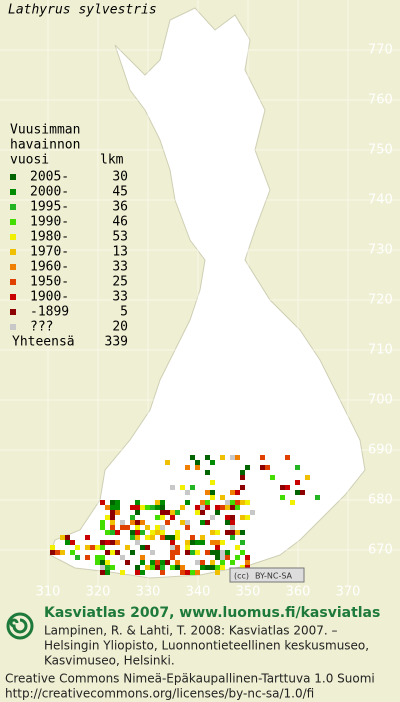 This screenshot has width=400, height=702. What do you see at coordinates (274, 576) in the screenshot?
I see `badge-text: BY-NC-SA` at bounding box center [274, 576].